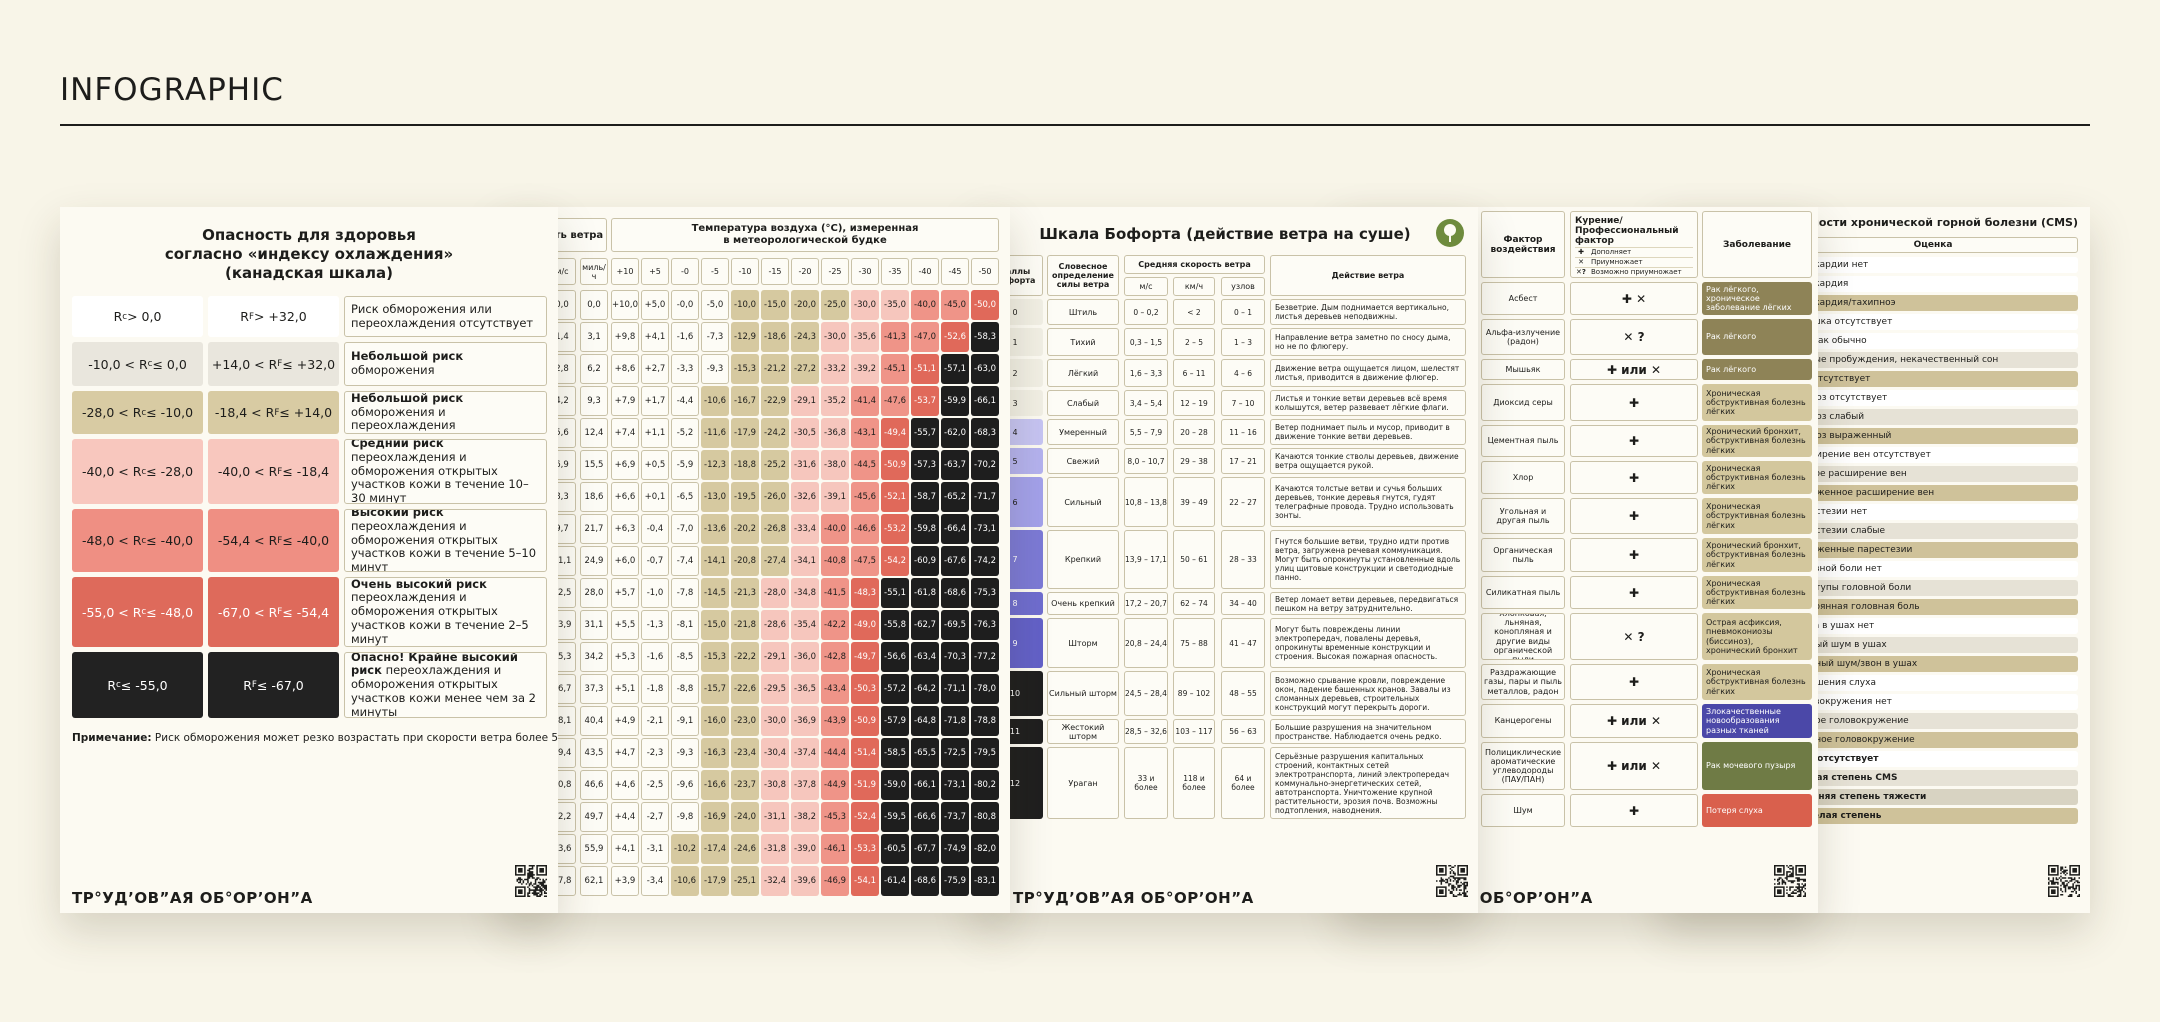  What do you see at coordinates (1194, 502) in the screenshot?
I see `kmh-cell: 39 – 49` at bounding box center [1194, 502].